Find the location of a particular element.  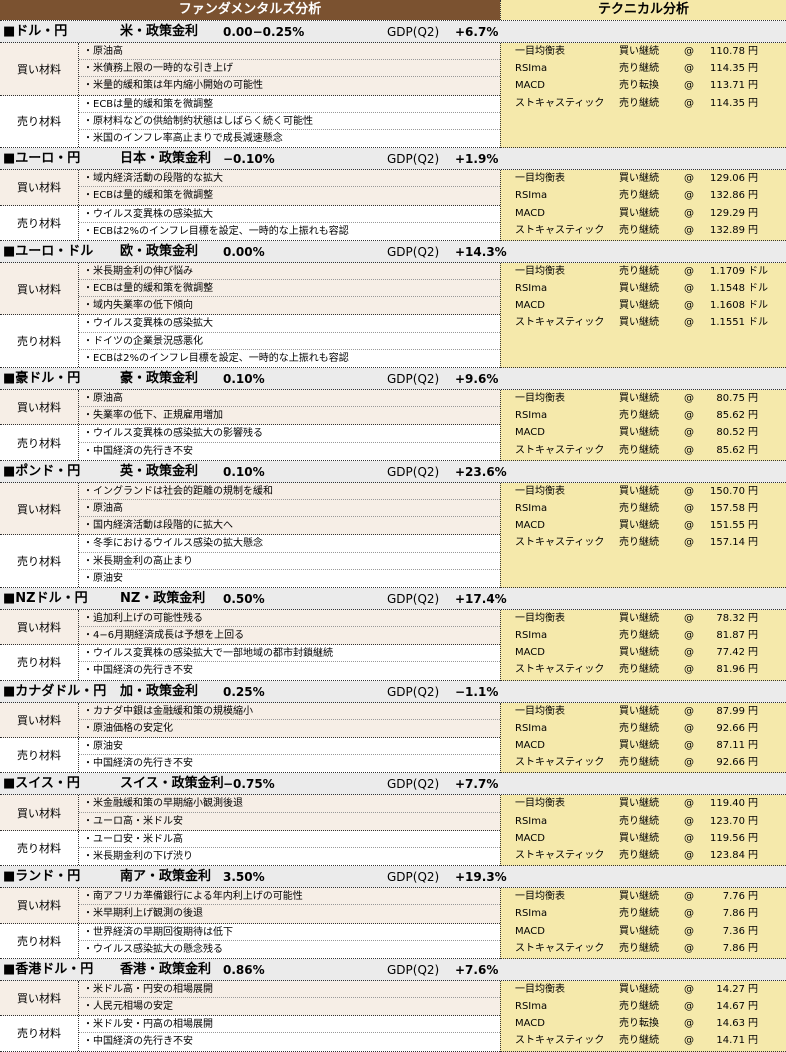

buy-factor-list: ・追加利上げの可能性残る ・4−6月期経済成長は予想を上回る is located at coordinates (289, 627).